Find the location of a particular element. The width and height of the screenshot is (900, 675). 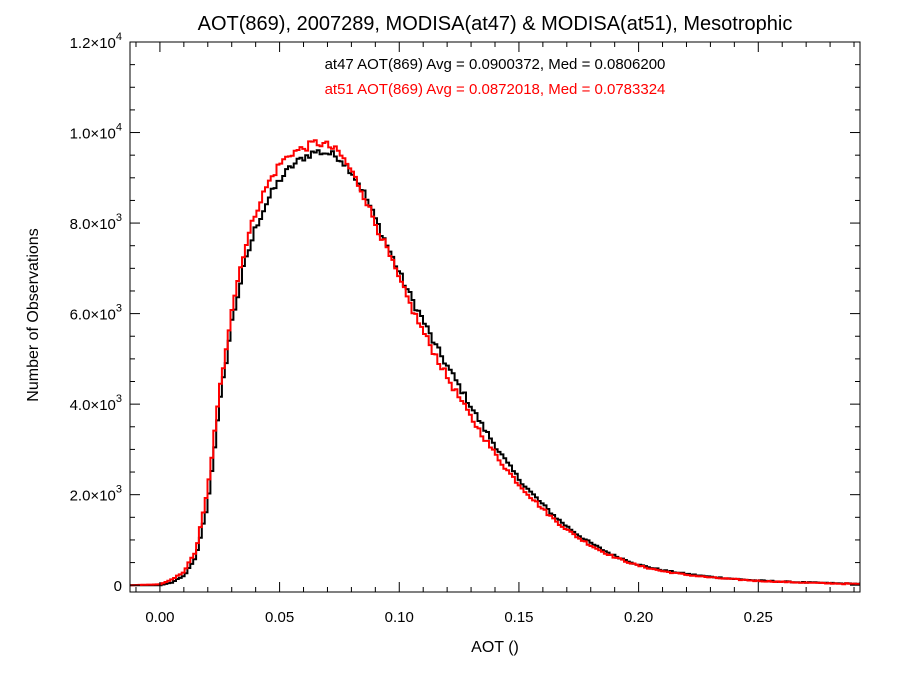

y-tick-label: 1.2×10⁴ is located at coordinates (96, 41).